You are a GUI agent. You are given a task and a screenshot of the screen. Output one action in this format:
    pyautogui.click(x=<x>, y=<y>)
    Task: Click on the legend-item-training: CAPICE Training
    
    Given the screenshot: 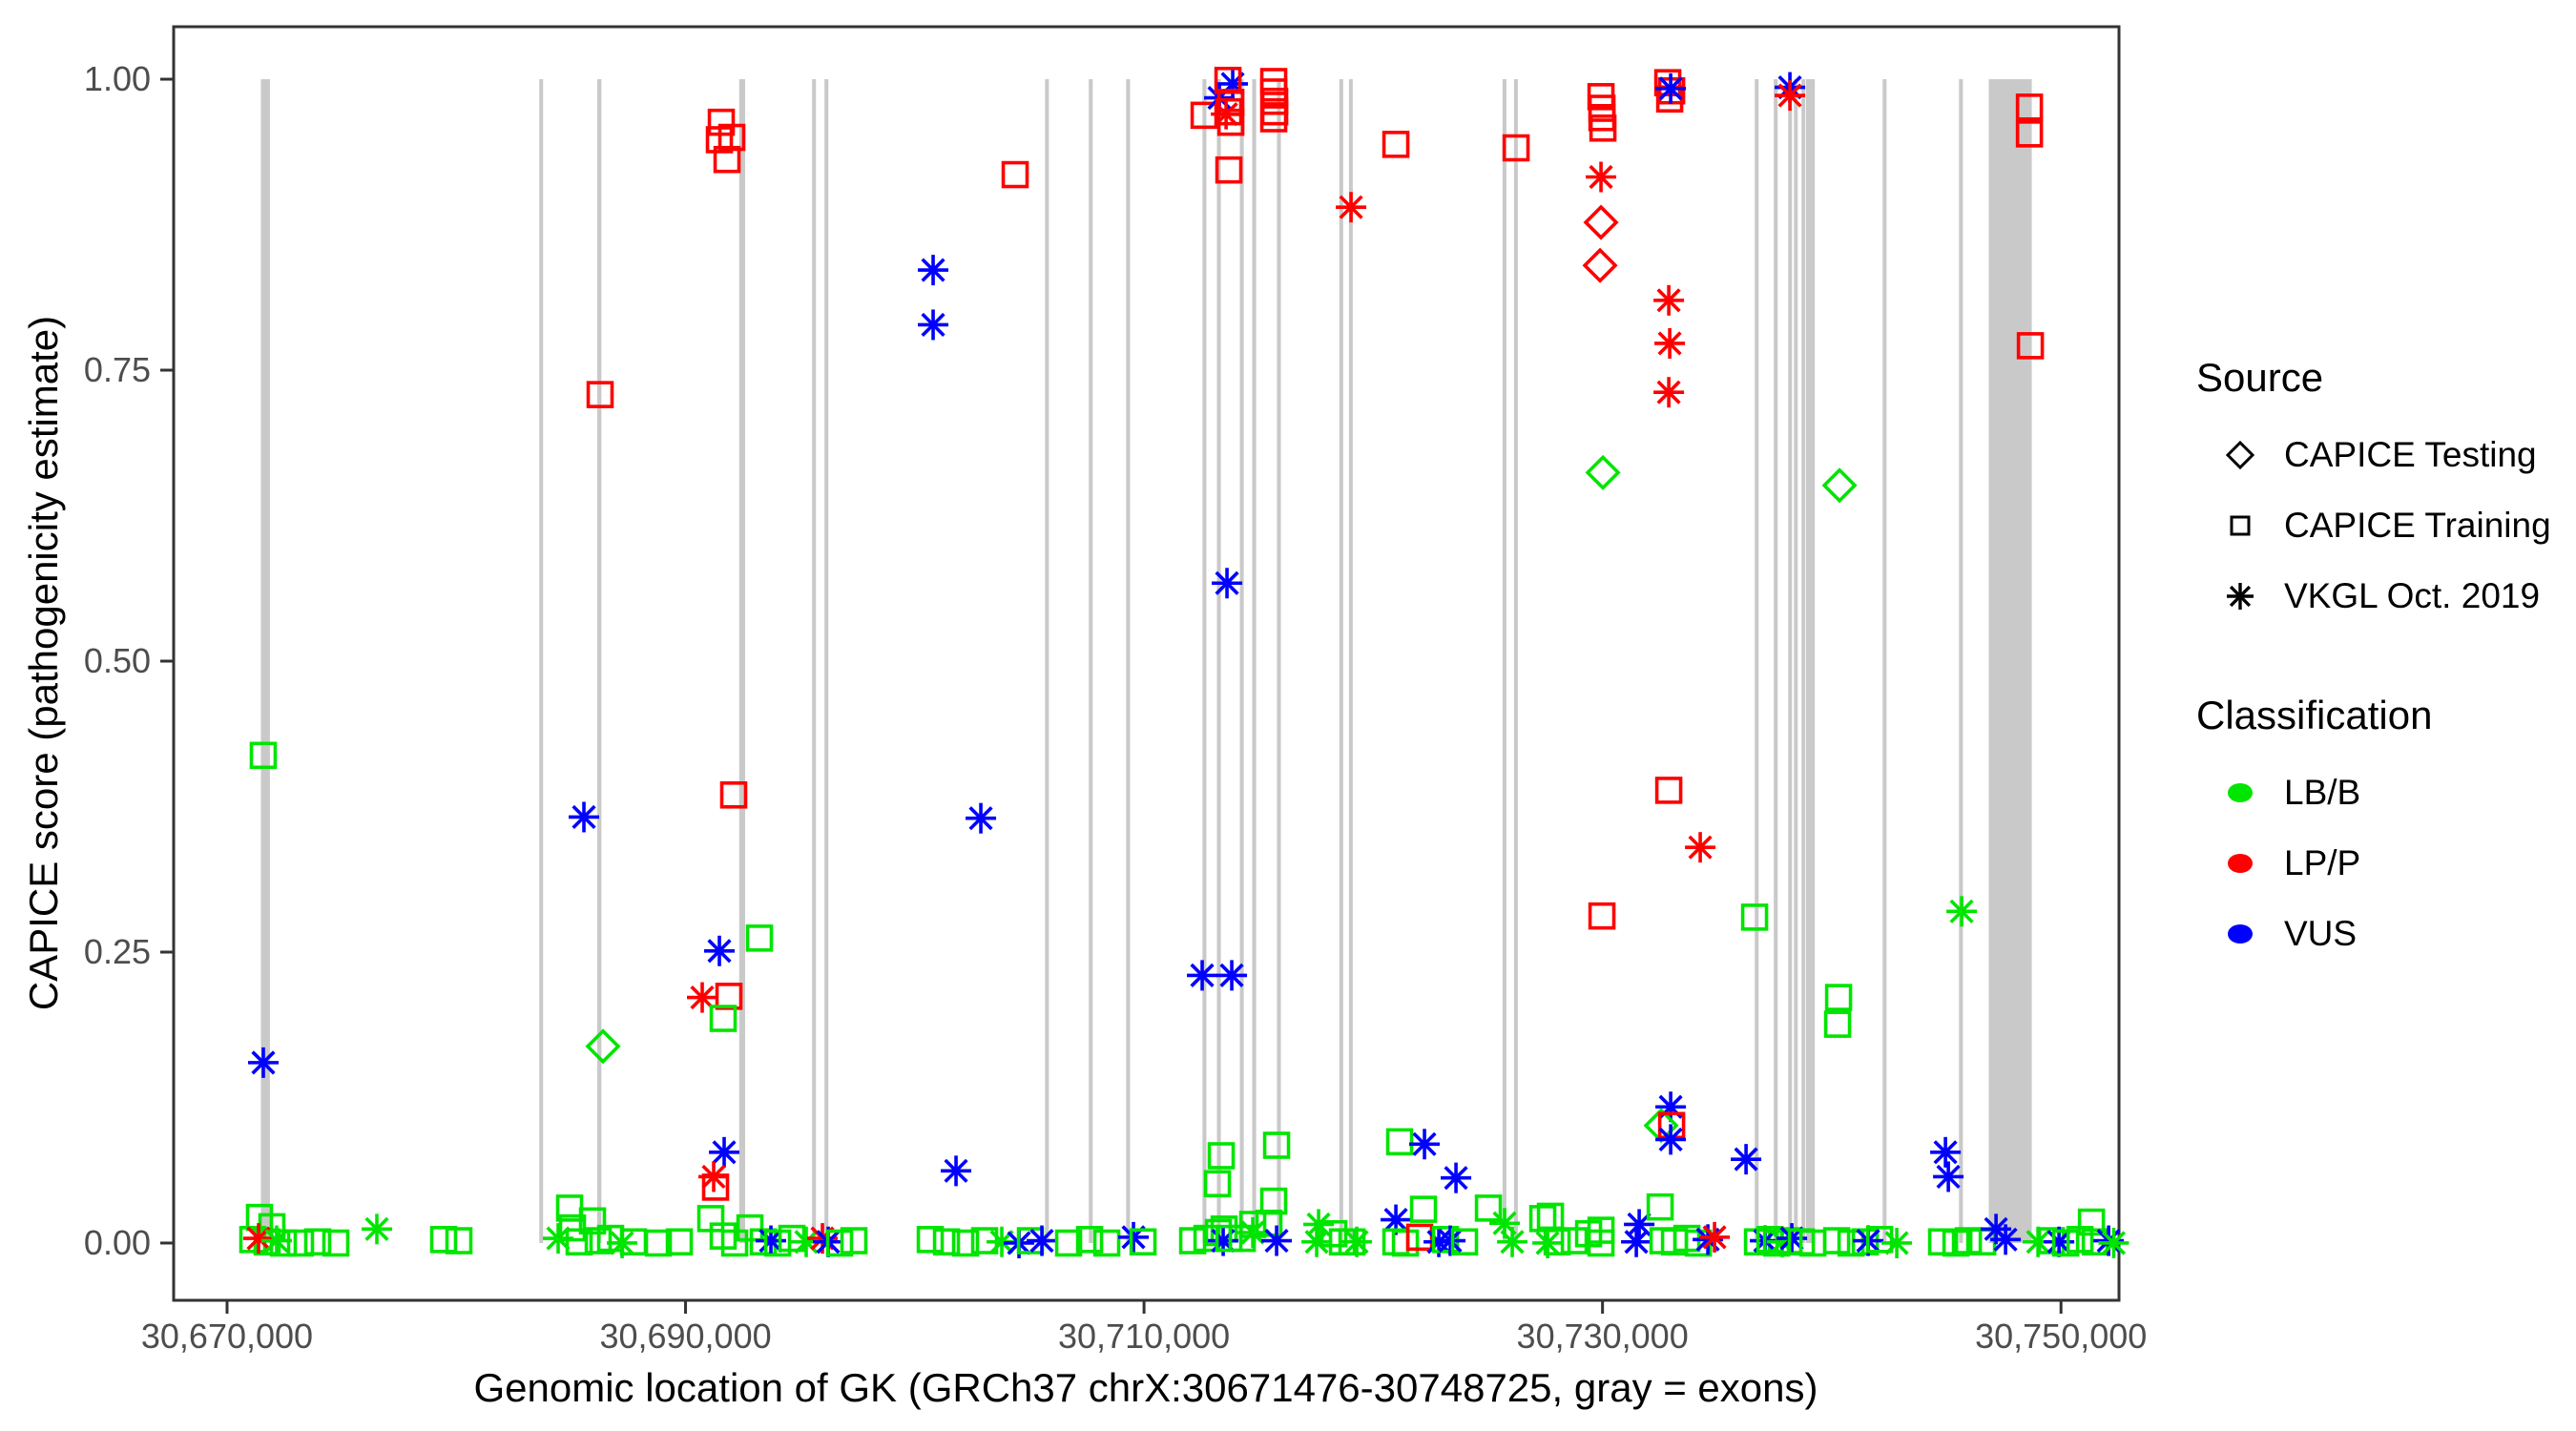 What is the action you would take?
    pyautogui.click(x=2382, y=526)
    